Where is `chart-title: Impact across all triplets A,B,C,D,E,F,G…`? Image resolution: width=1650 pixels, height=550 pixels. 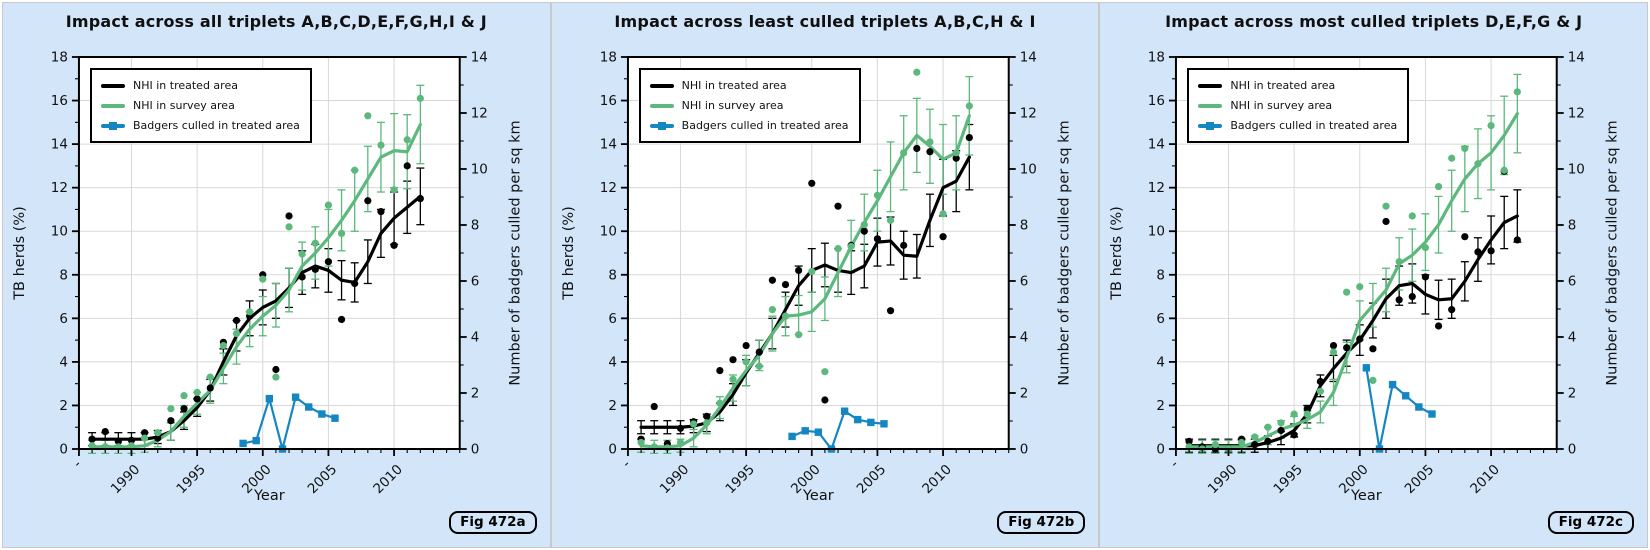
chart-title: Impact across all triplets A,B,C,D,E,F,G… is located at coordinates (276, 21).